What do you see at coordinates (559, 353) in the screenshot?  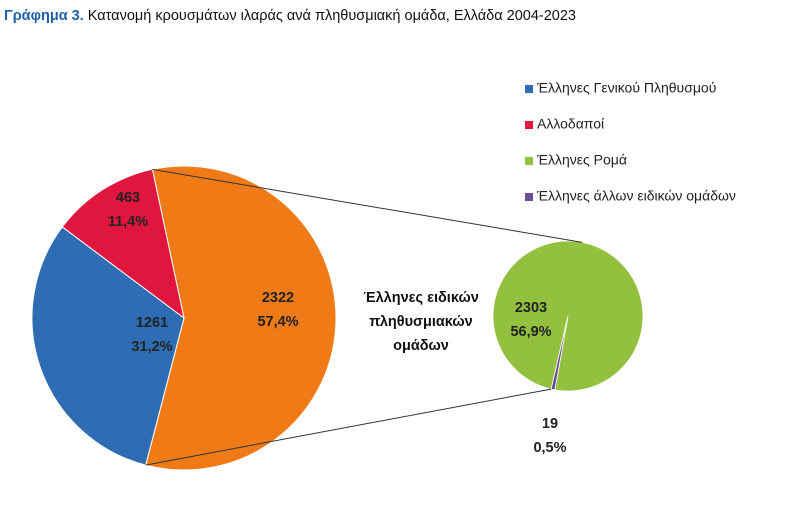 I see `sub-pie-slice` at bounding box center [559, 353].